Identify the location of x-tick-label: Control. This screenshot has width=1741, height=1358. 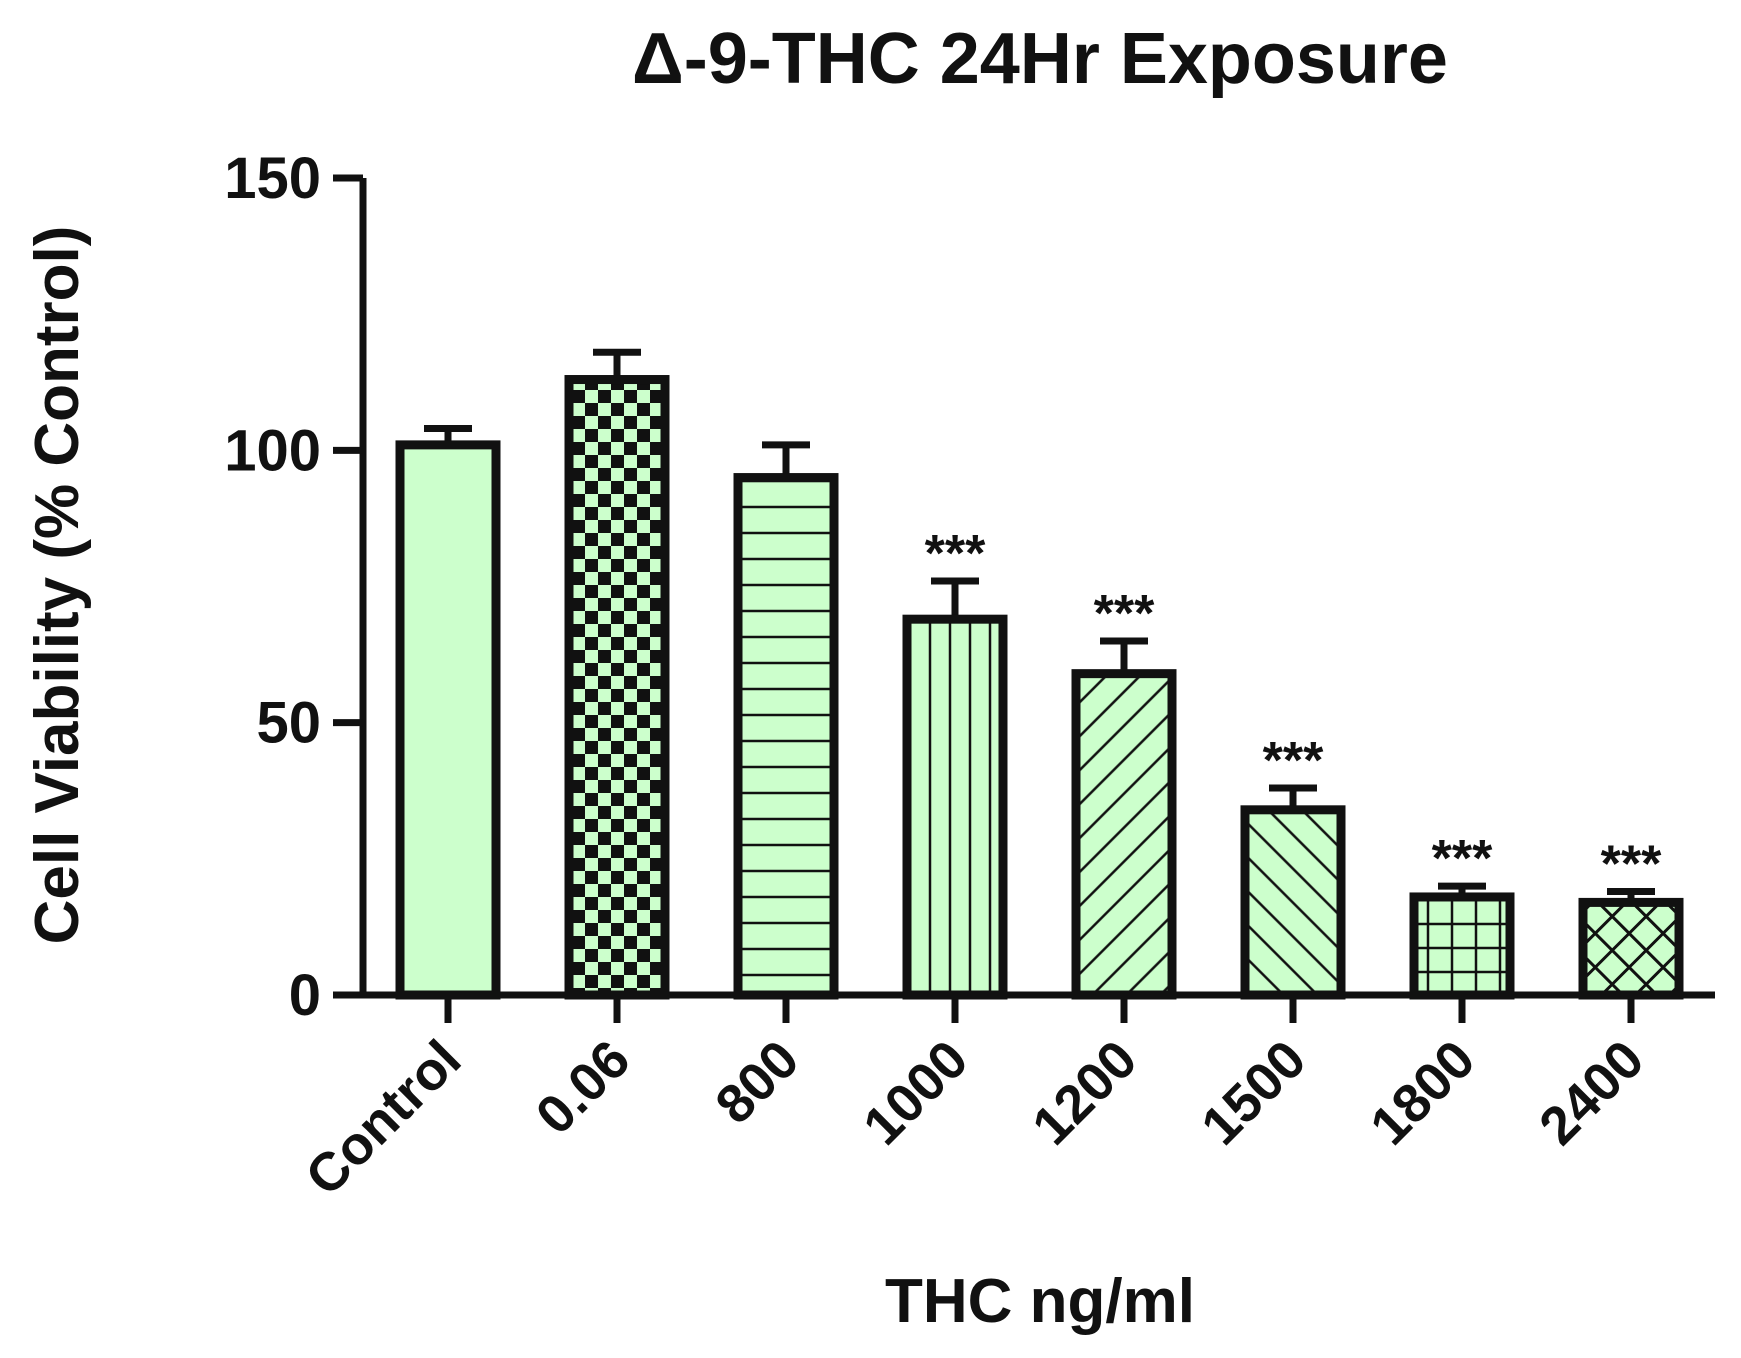
(383, 1118).